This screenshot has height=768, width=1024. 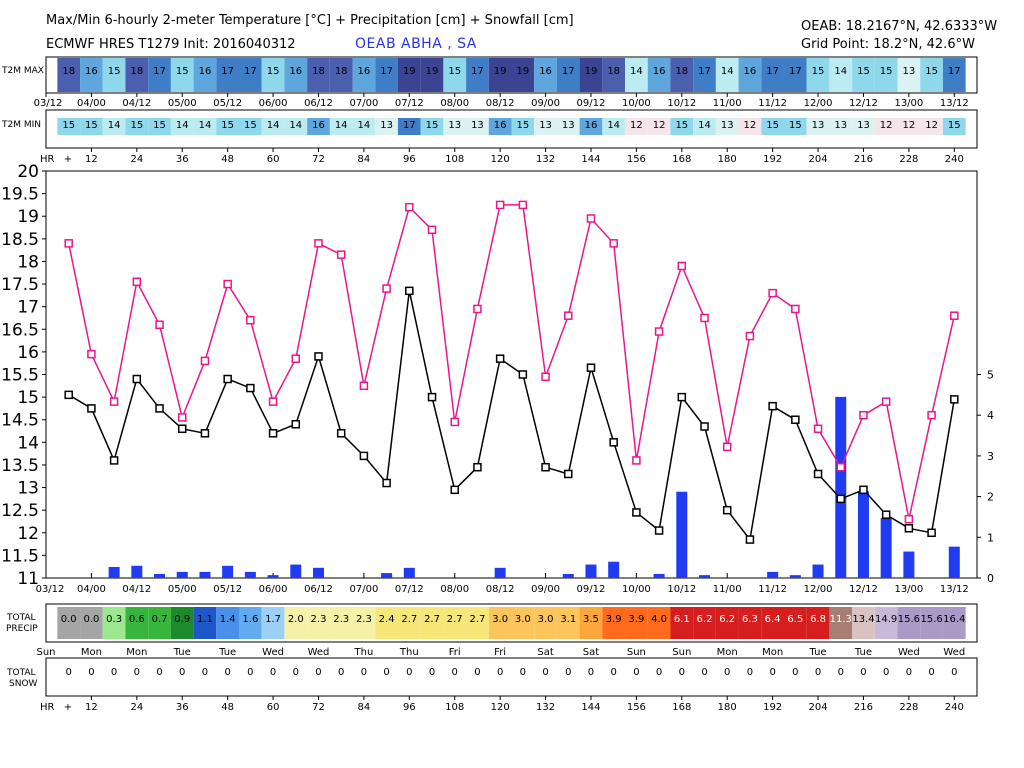 I want to click on x-tick-label: 13/00, so click(x=908, y=589).